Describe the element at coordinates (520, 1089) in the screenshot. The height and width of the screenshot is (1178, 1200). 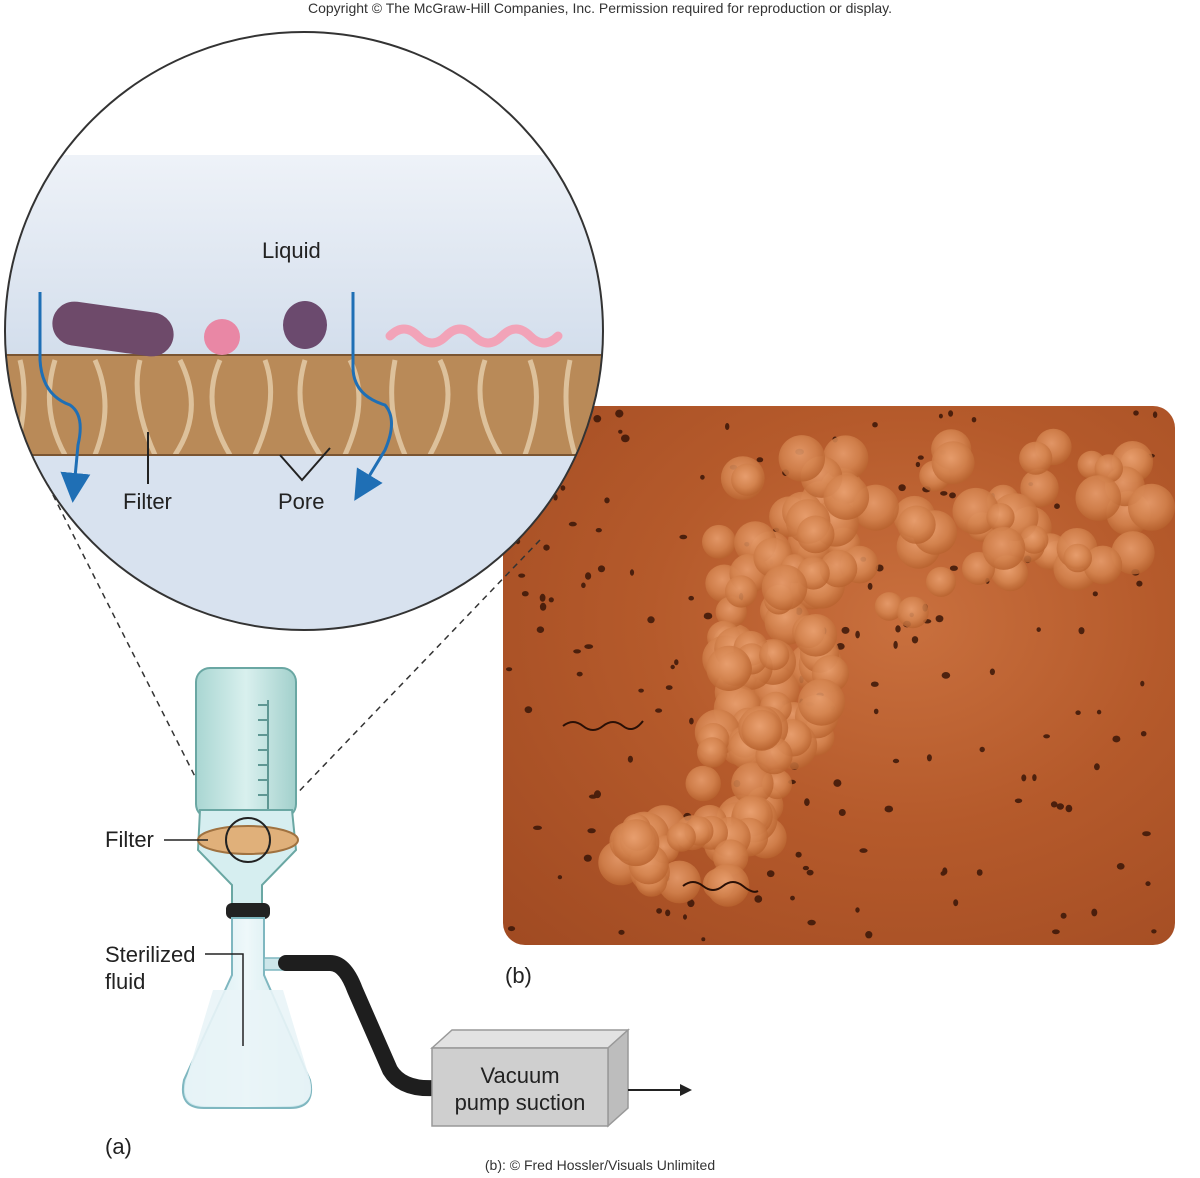
I see `pump-label: Vacuum pump suction` at that location.